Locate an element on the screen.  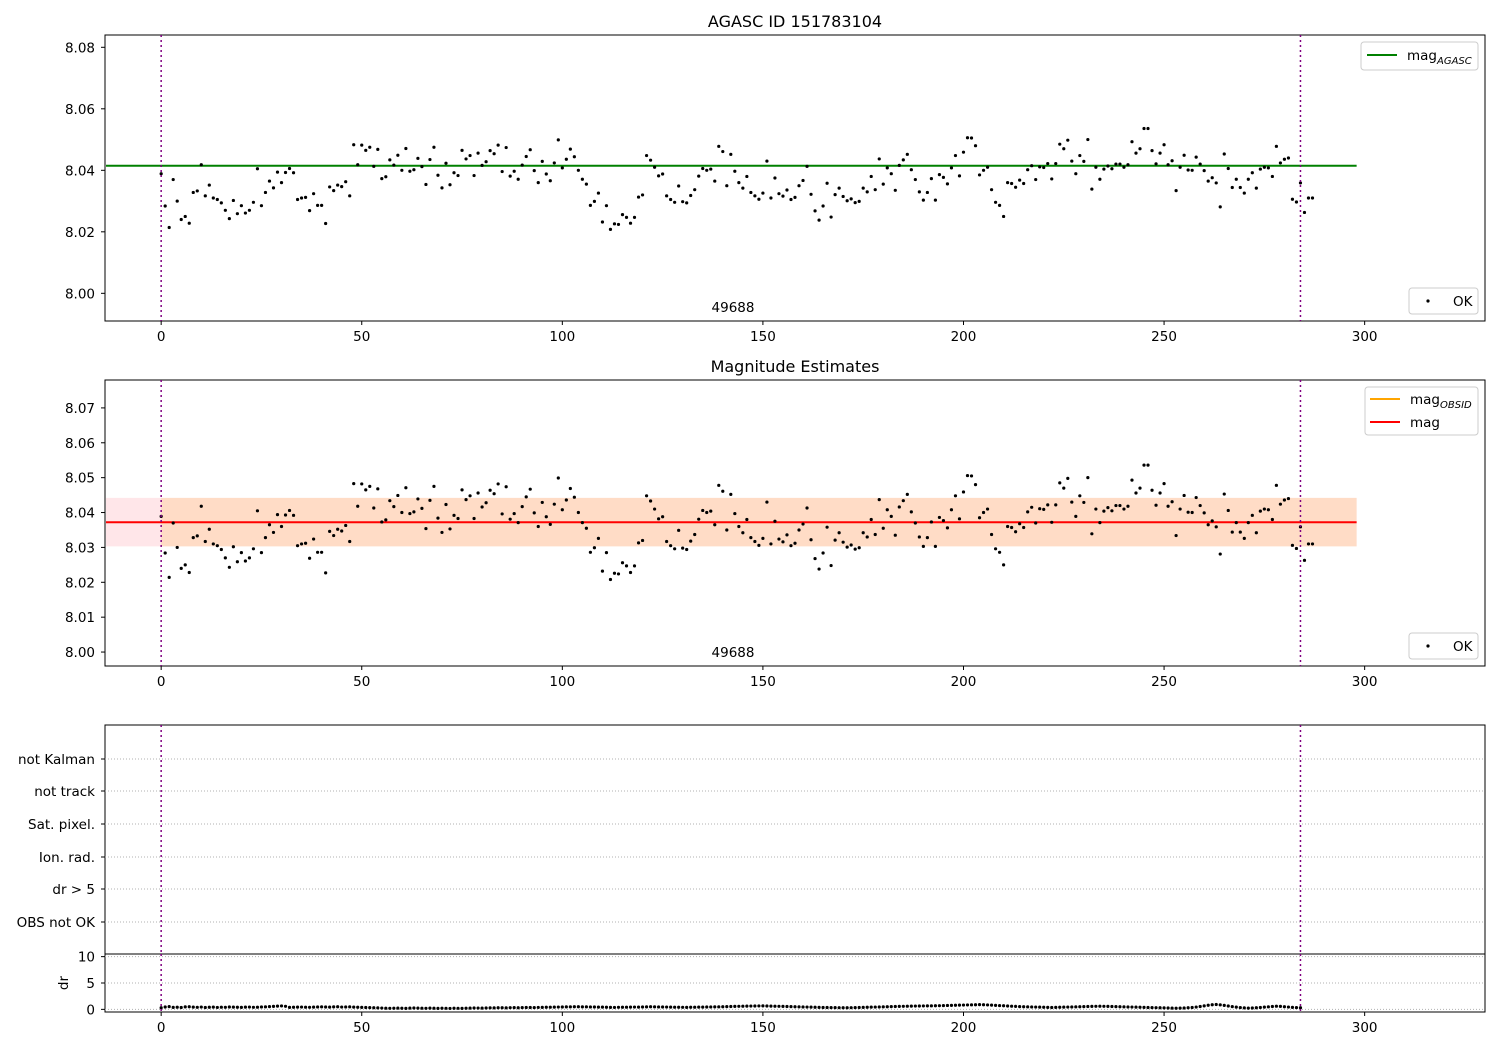
dr-x-tick-label: 100 is located at coordinates (562, 1028).